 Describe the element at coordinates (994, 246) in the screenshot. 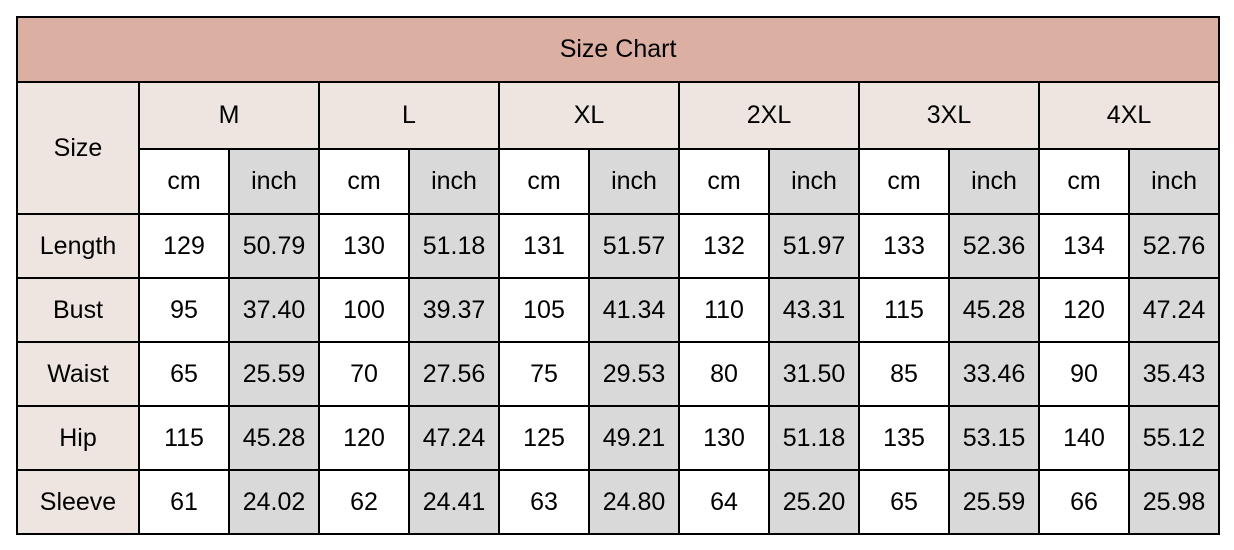

I see `cell-inch: 52.36` at that location.